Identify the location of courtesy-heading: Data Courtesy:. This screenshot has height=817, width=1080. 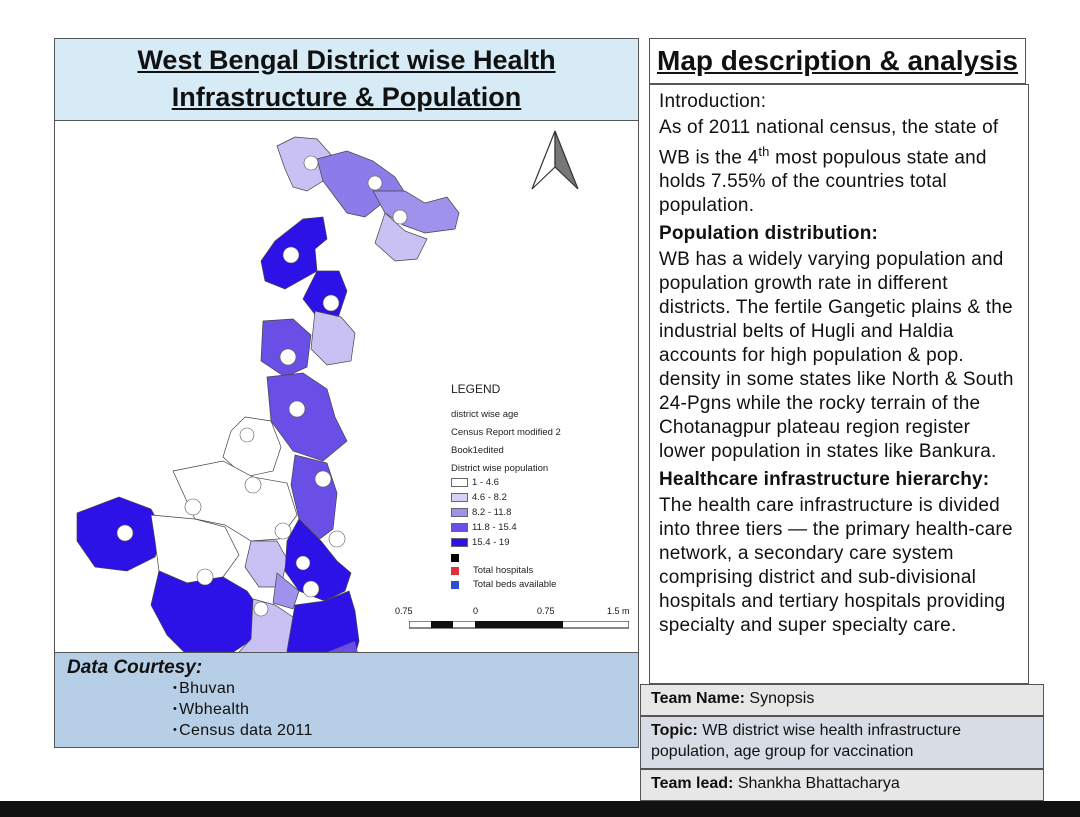
(135, 667).